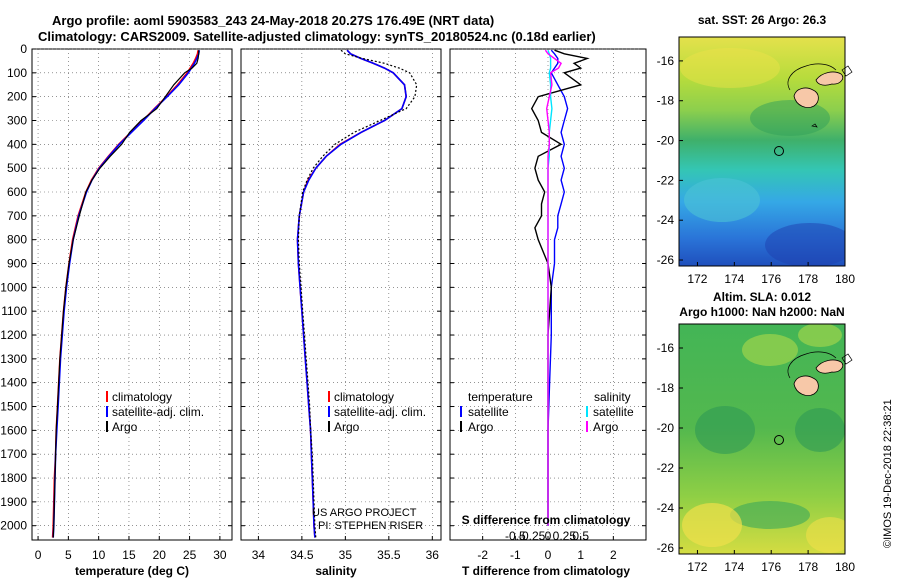 This screenshot has height=580, width=900. What do you see at coordinates (762, 439) in the screenshot?
I see `sla-map-frame` at bounding box center [762, 439].